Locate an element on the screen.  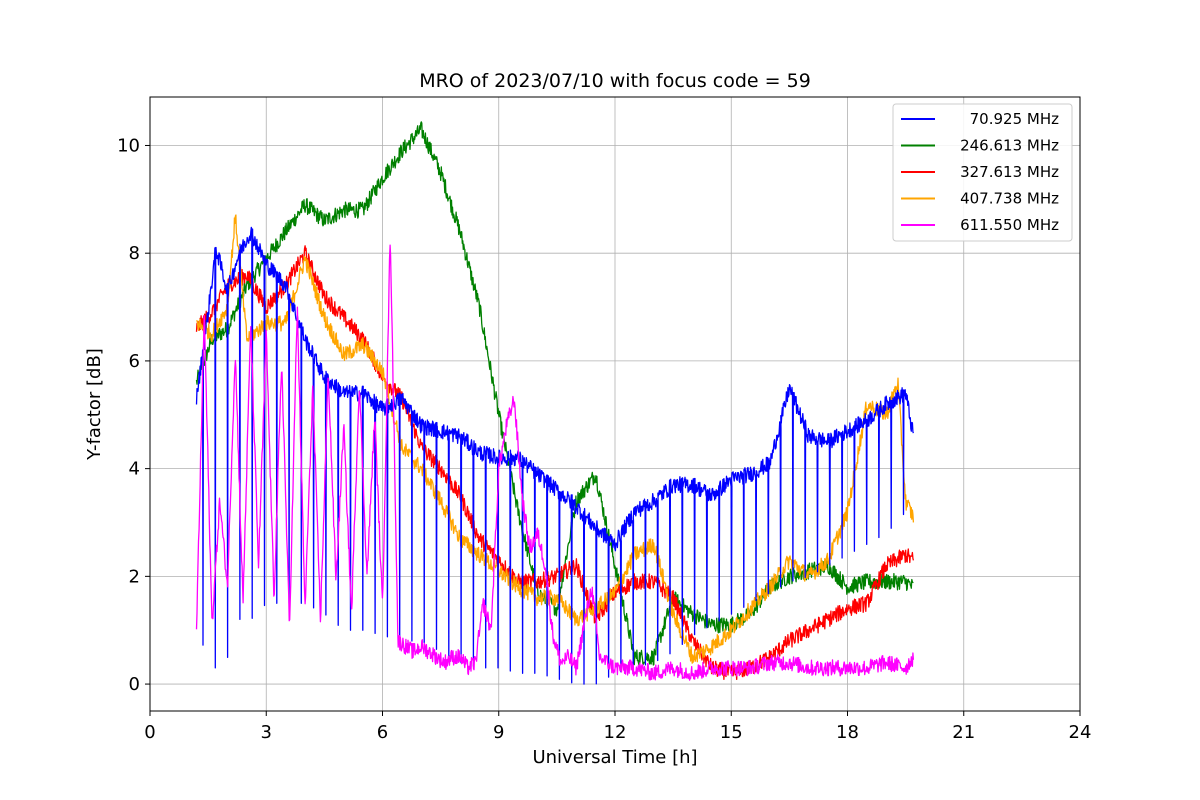
y-tick-label: 6 is located at coordinates (134, 361).